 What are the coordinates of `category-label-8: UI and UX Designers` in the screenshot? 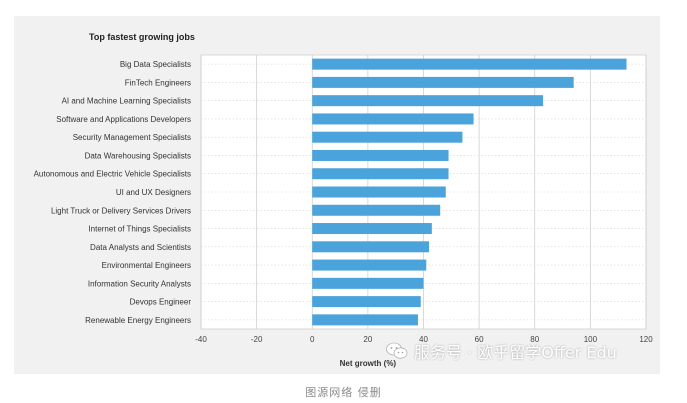 It's located at (153, 192).